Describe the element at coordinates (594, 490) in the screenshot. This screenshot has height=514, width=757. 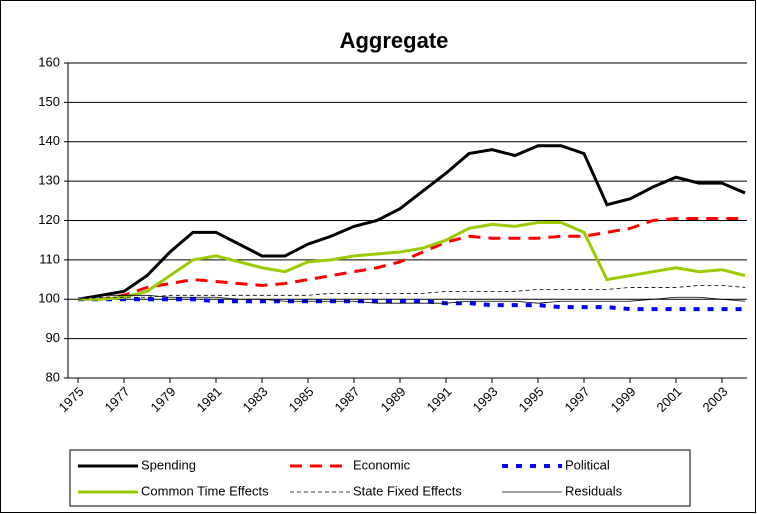
I see `legend-label: Residuals` at that location.